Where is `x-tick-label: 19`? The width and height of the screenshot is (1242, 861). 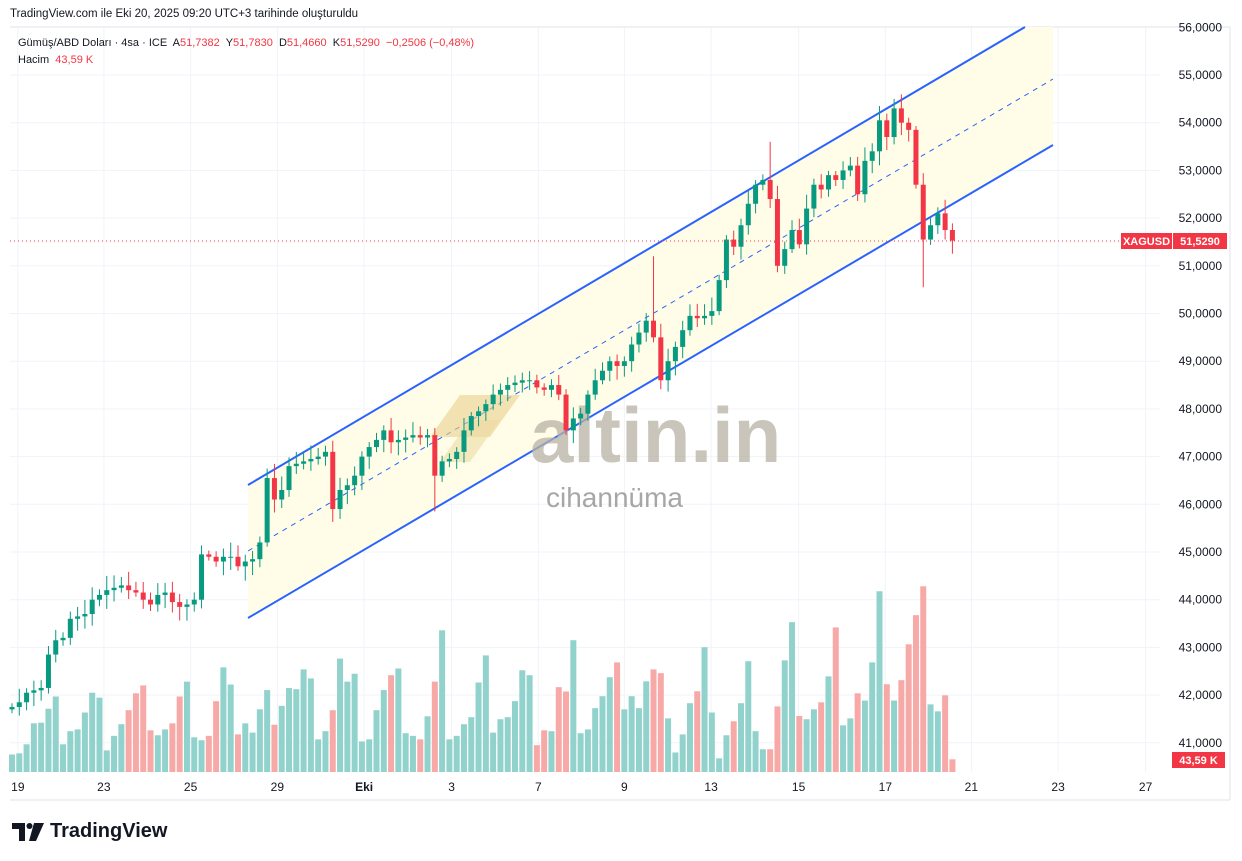 x-tick-label: 19 is located at coordinates (18, 787).